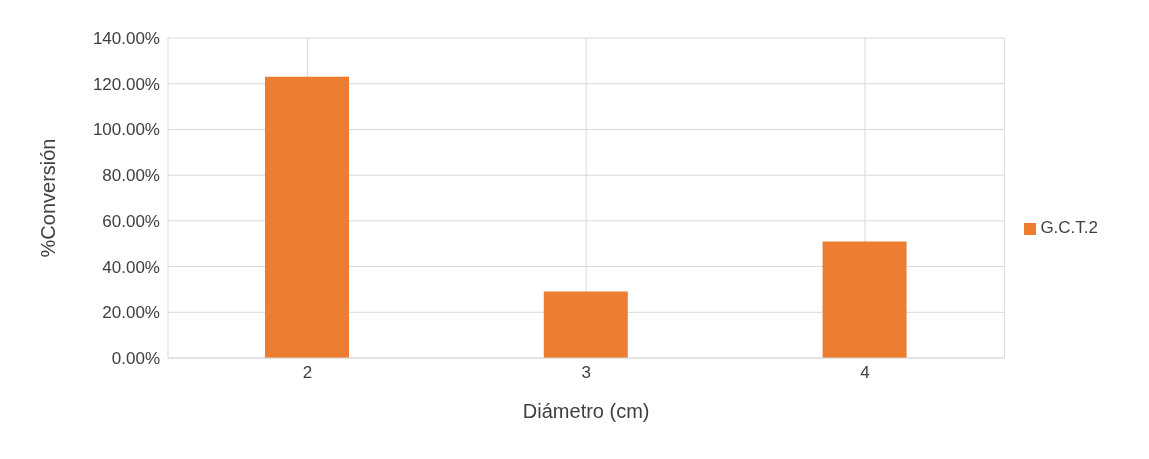  Describe the element at coordinates (131, 313) in the screenshot. I see `y-tick-label: 20.00%` at that location.